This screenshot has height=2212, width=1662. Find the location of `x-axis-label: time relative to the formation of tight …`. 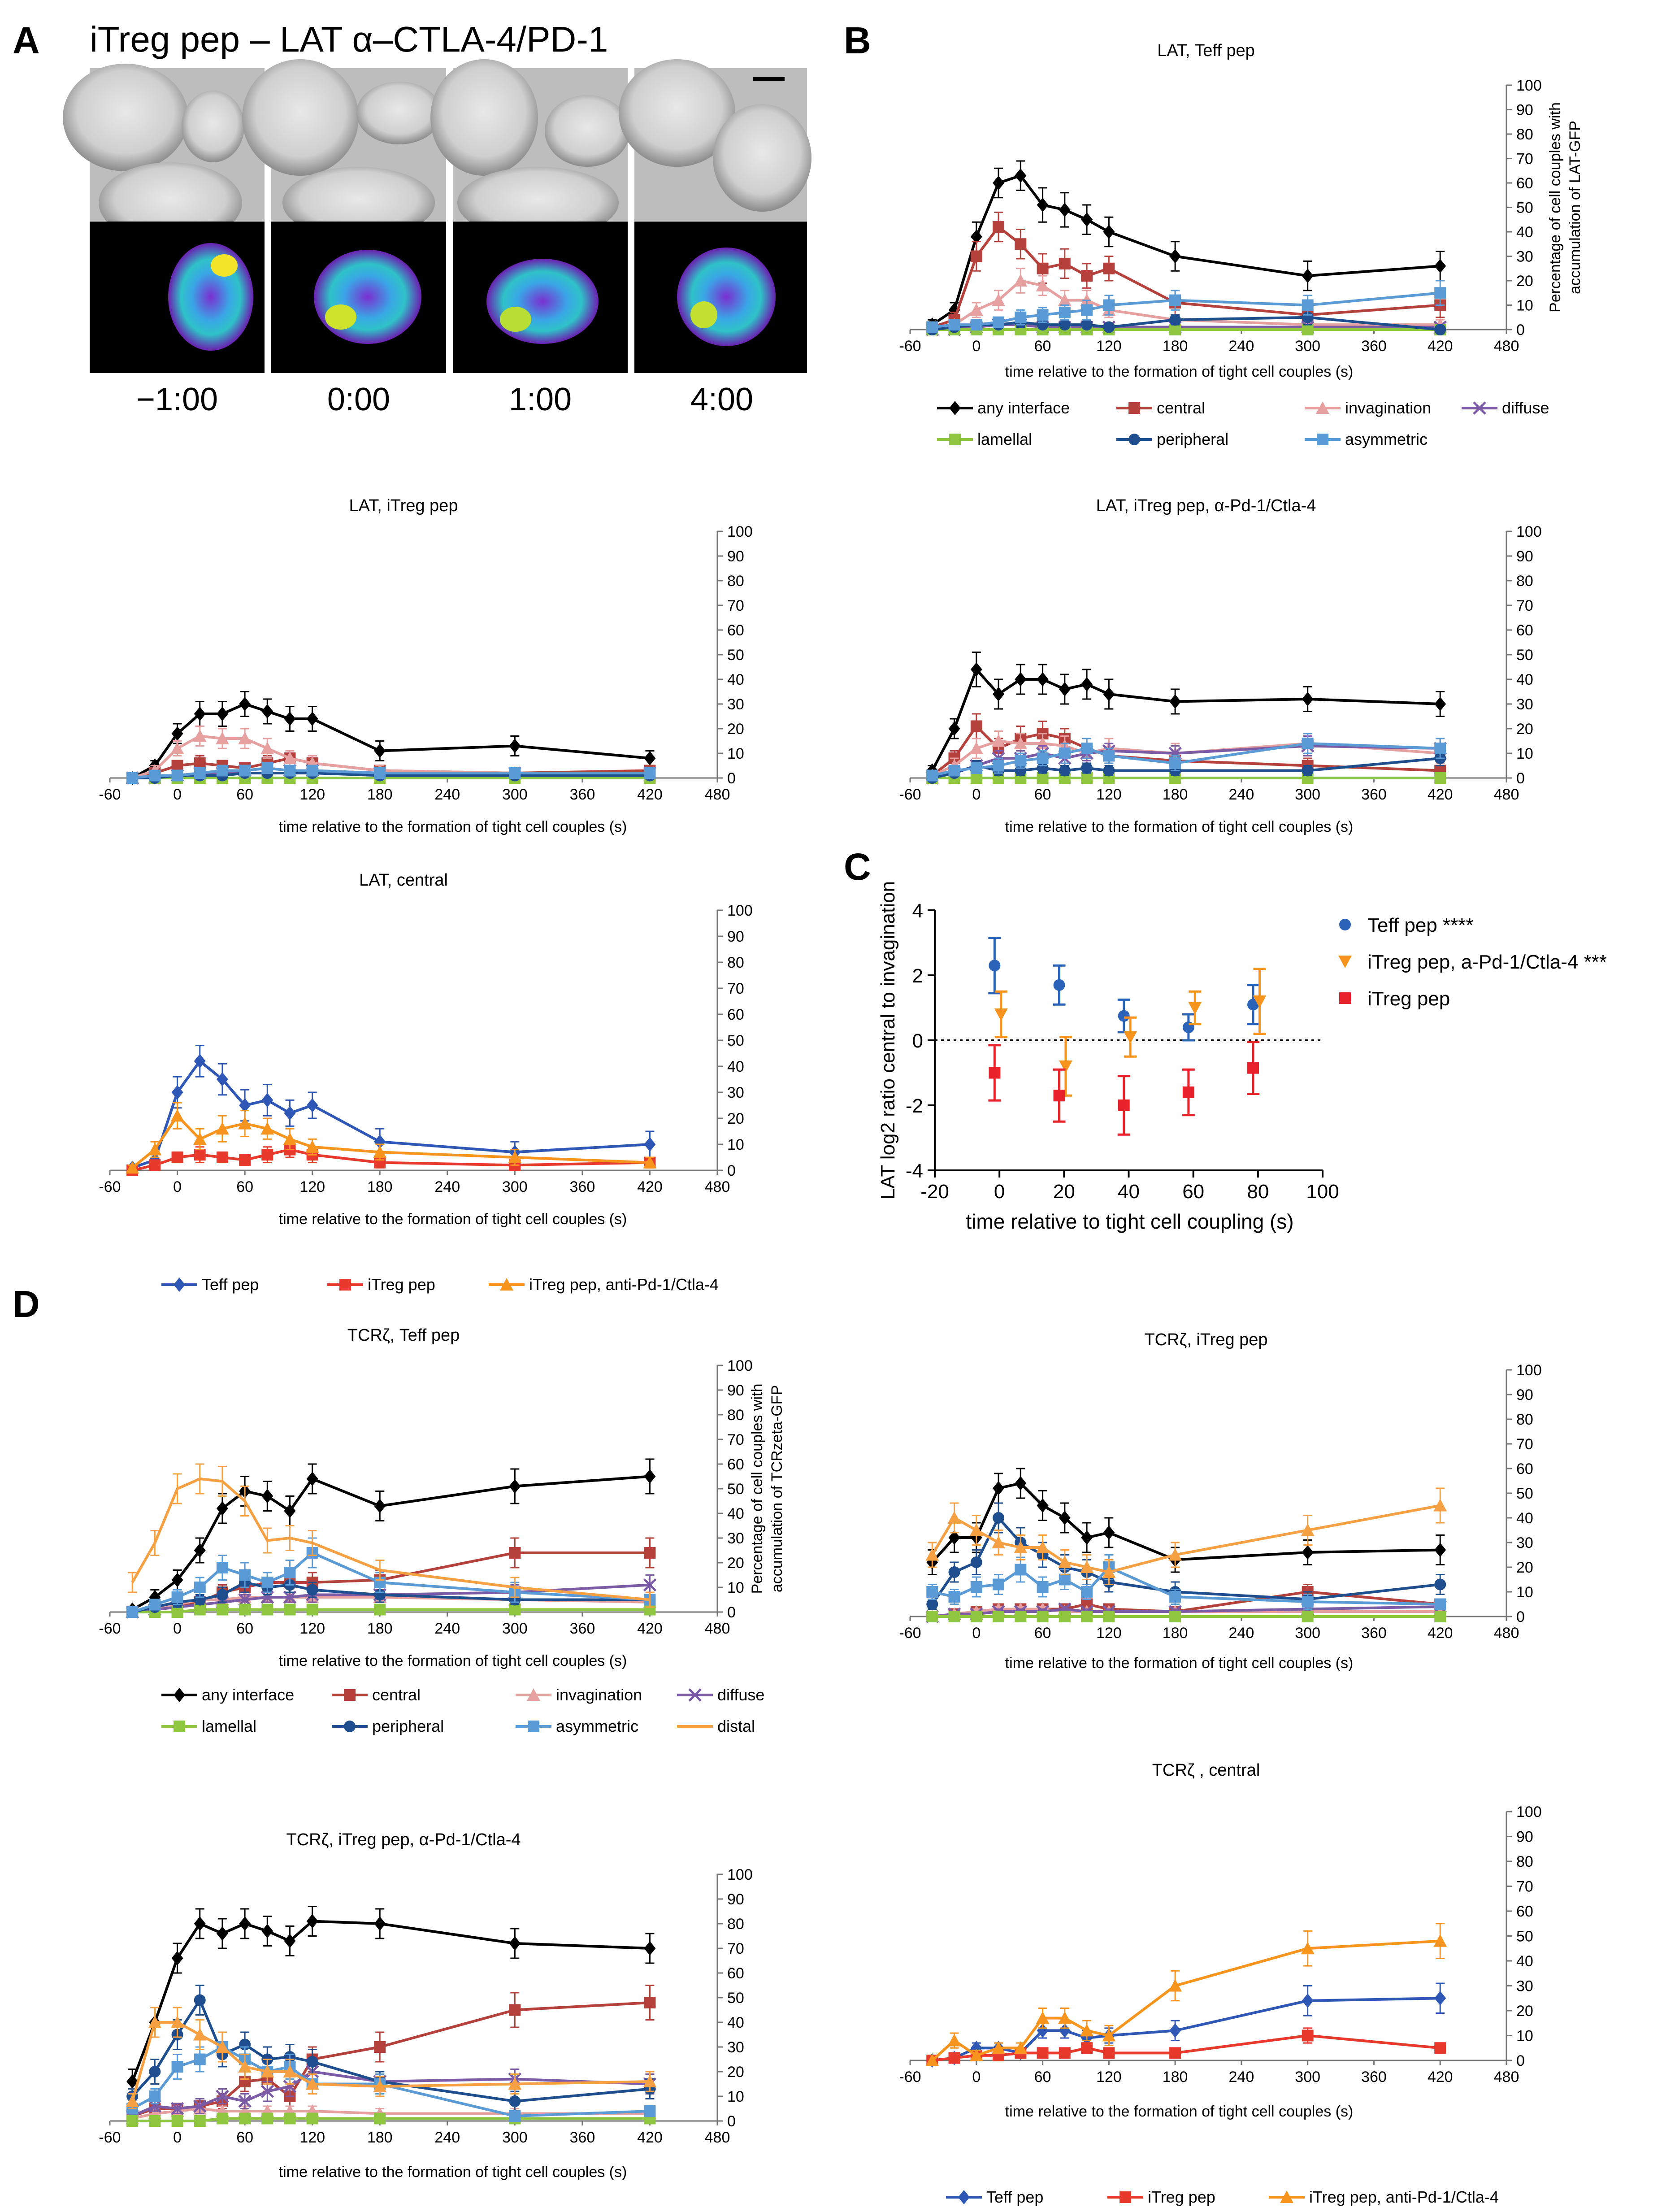

x-axis-label: time relative to the formation of tight … is located at coordinates (1179, 827).